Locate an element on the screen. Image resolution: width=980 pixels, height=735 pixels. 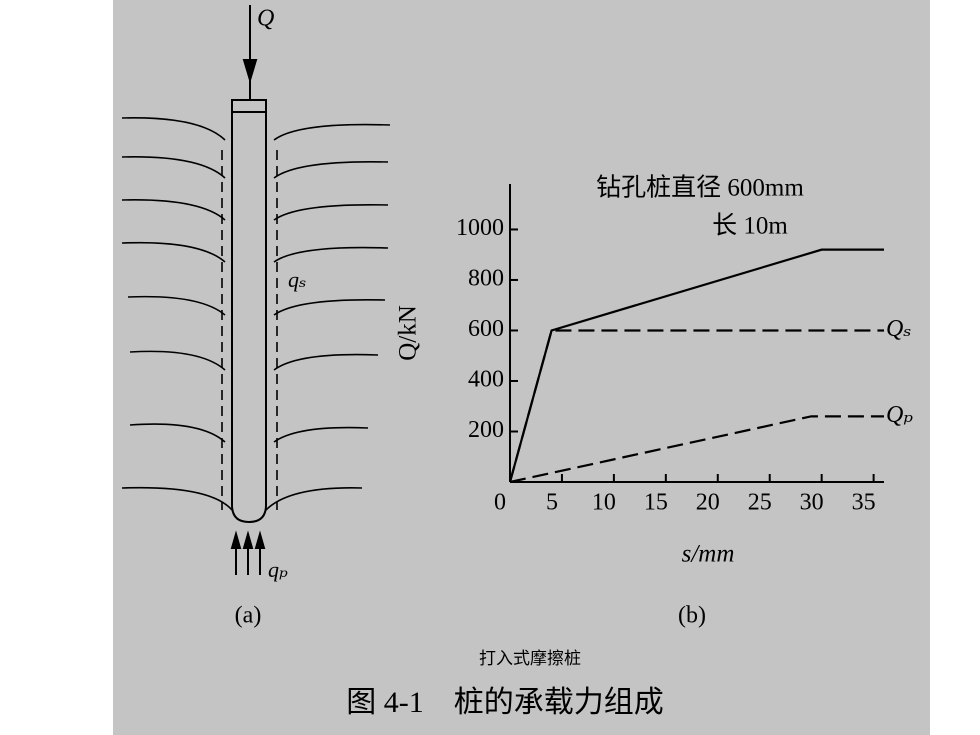
y-tick-label: 800 is located at coordinates (486, 278).